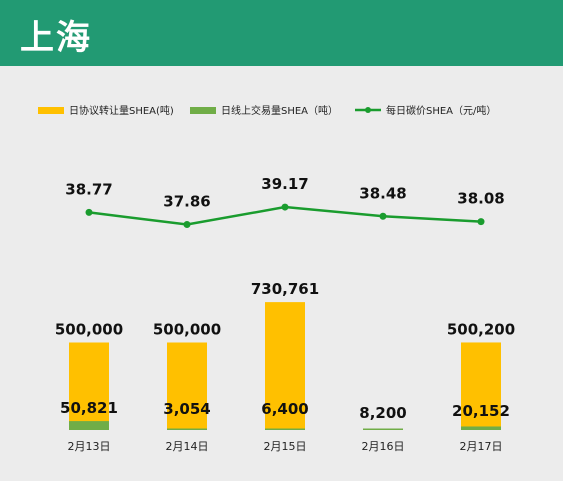 This screenshot has width=563, height=481. I want to click on x-tick-label: 2月13日, so click(89, 446).